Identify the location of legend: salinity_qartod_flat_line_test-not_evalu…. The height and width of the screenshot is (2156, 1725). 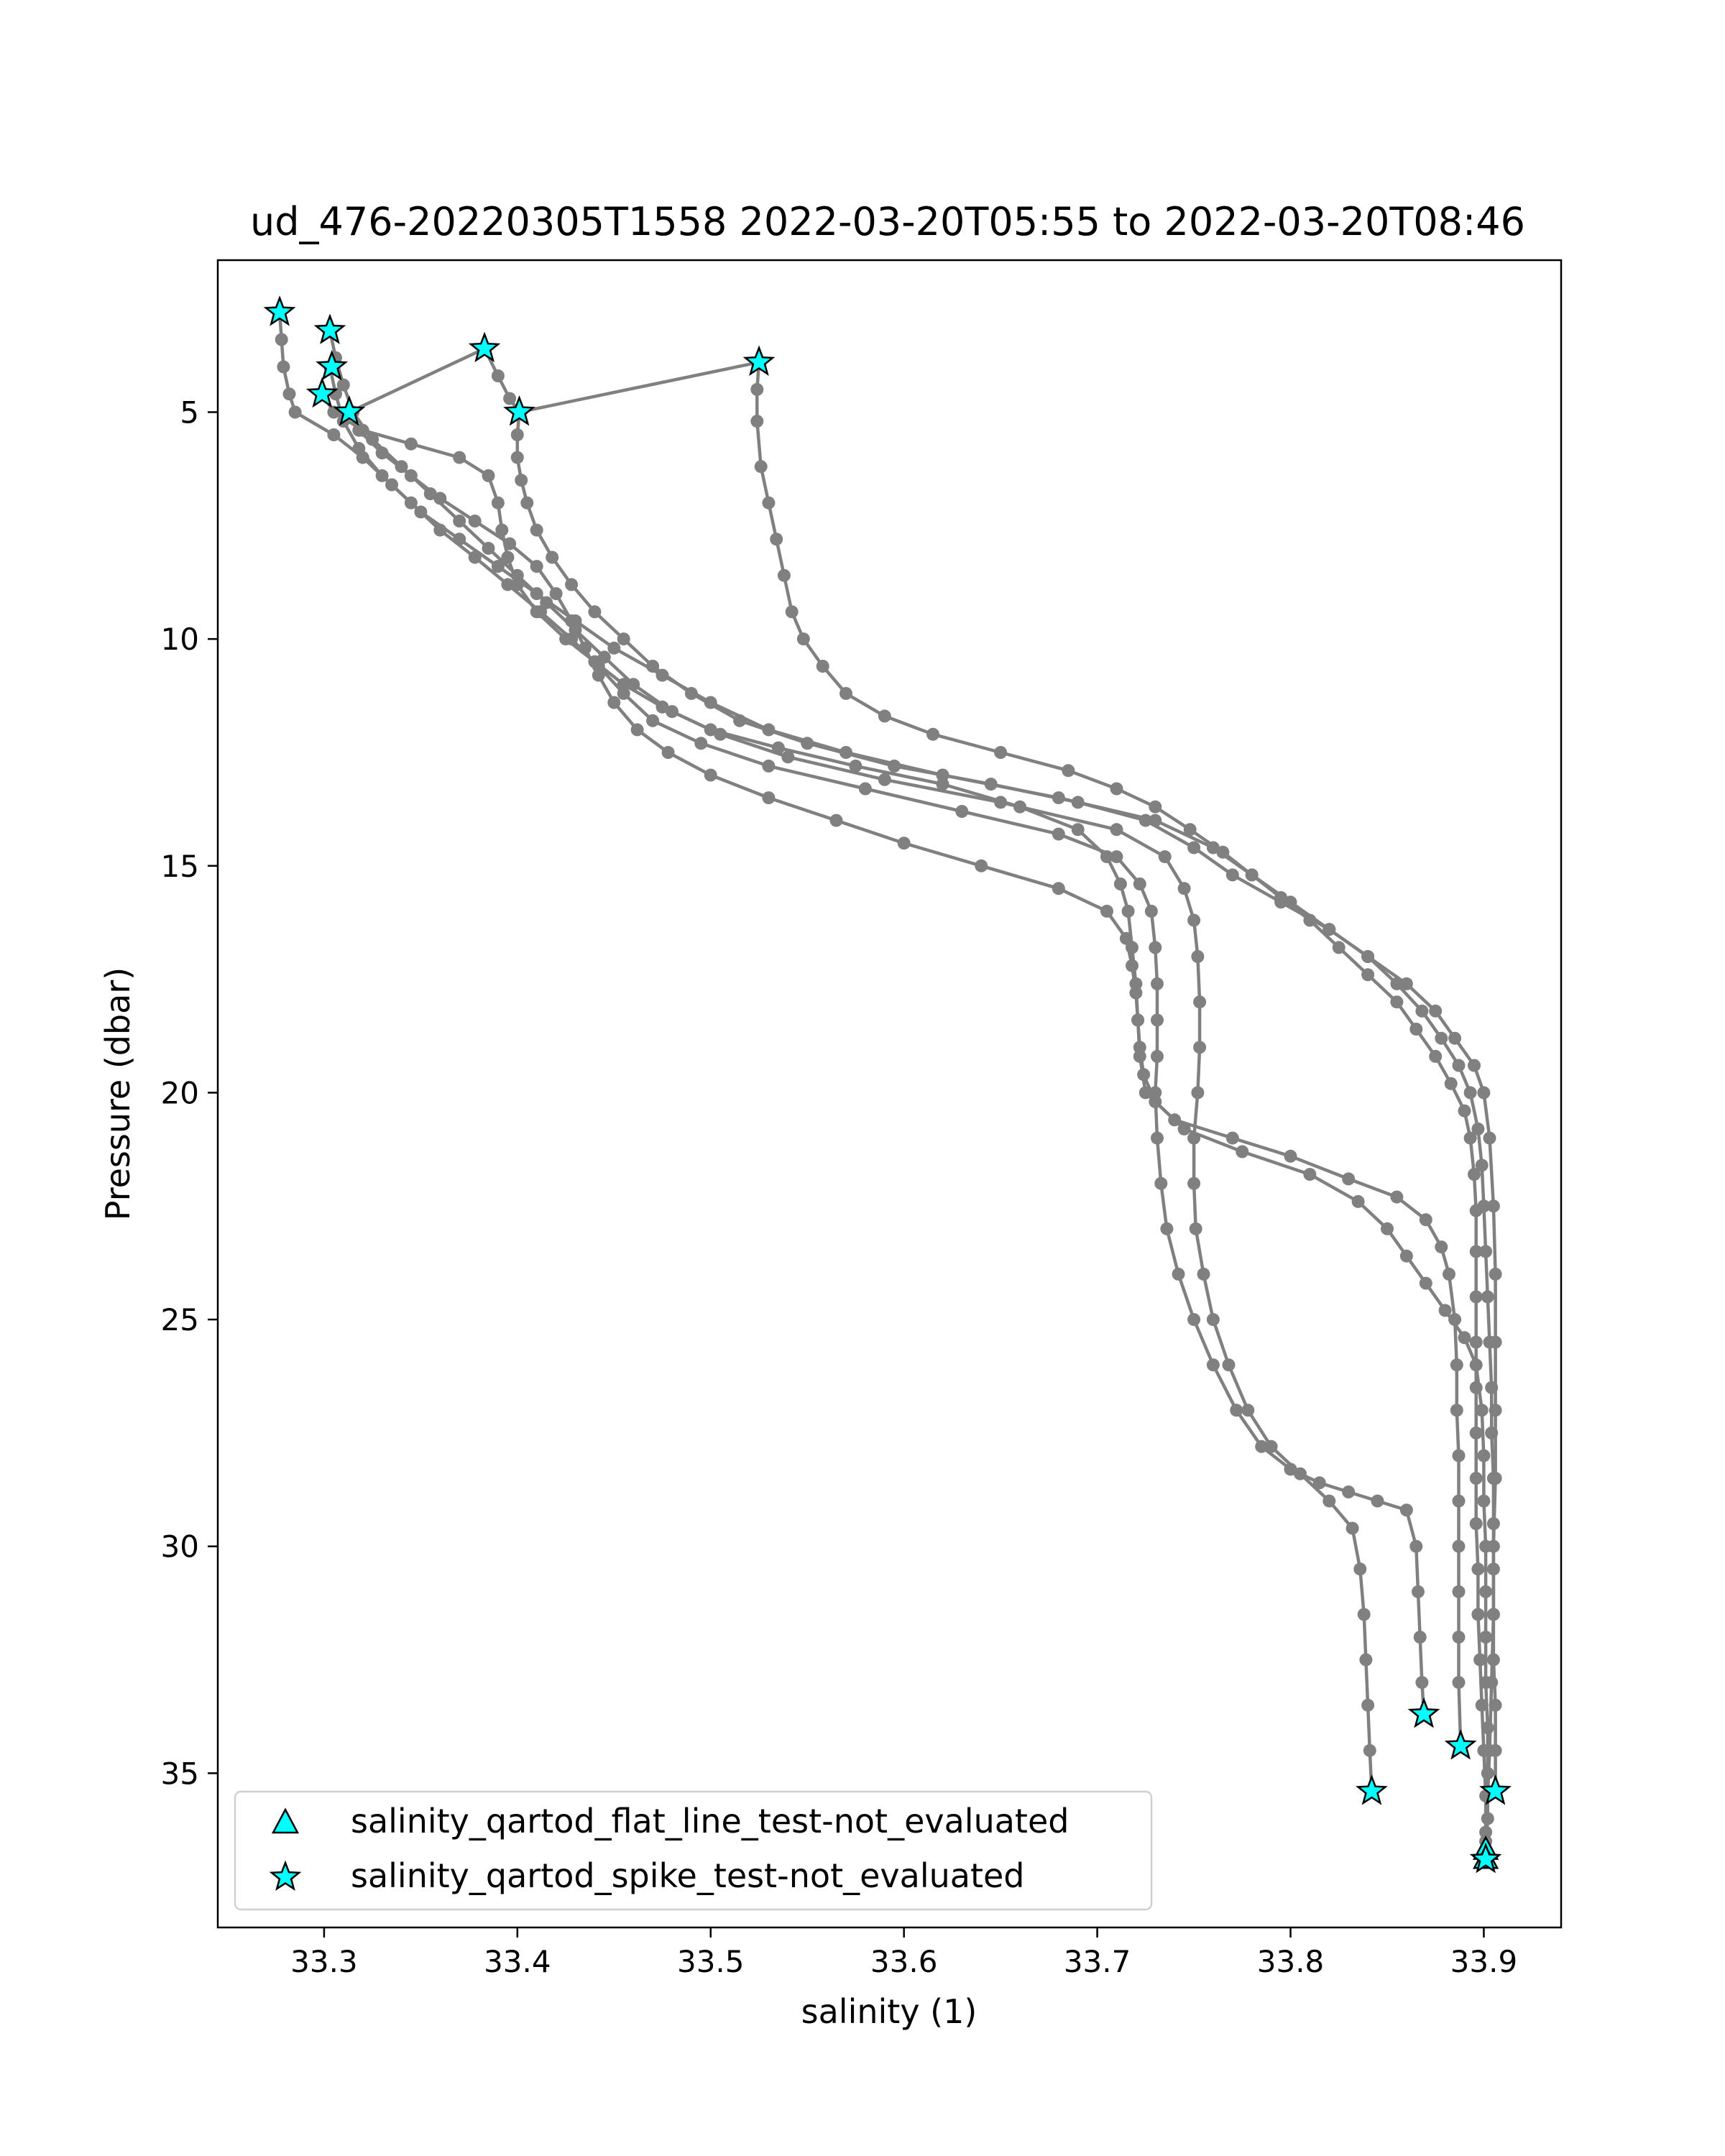
(693, 1851).